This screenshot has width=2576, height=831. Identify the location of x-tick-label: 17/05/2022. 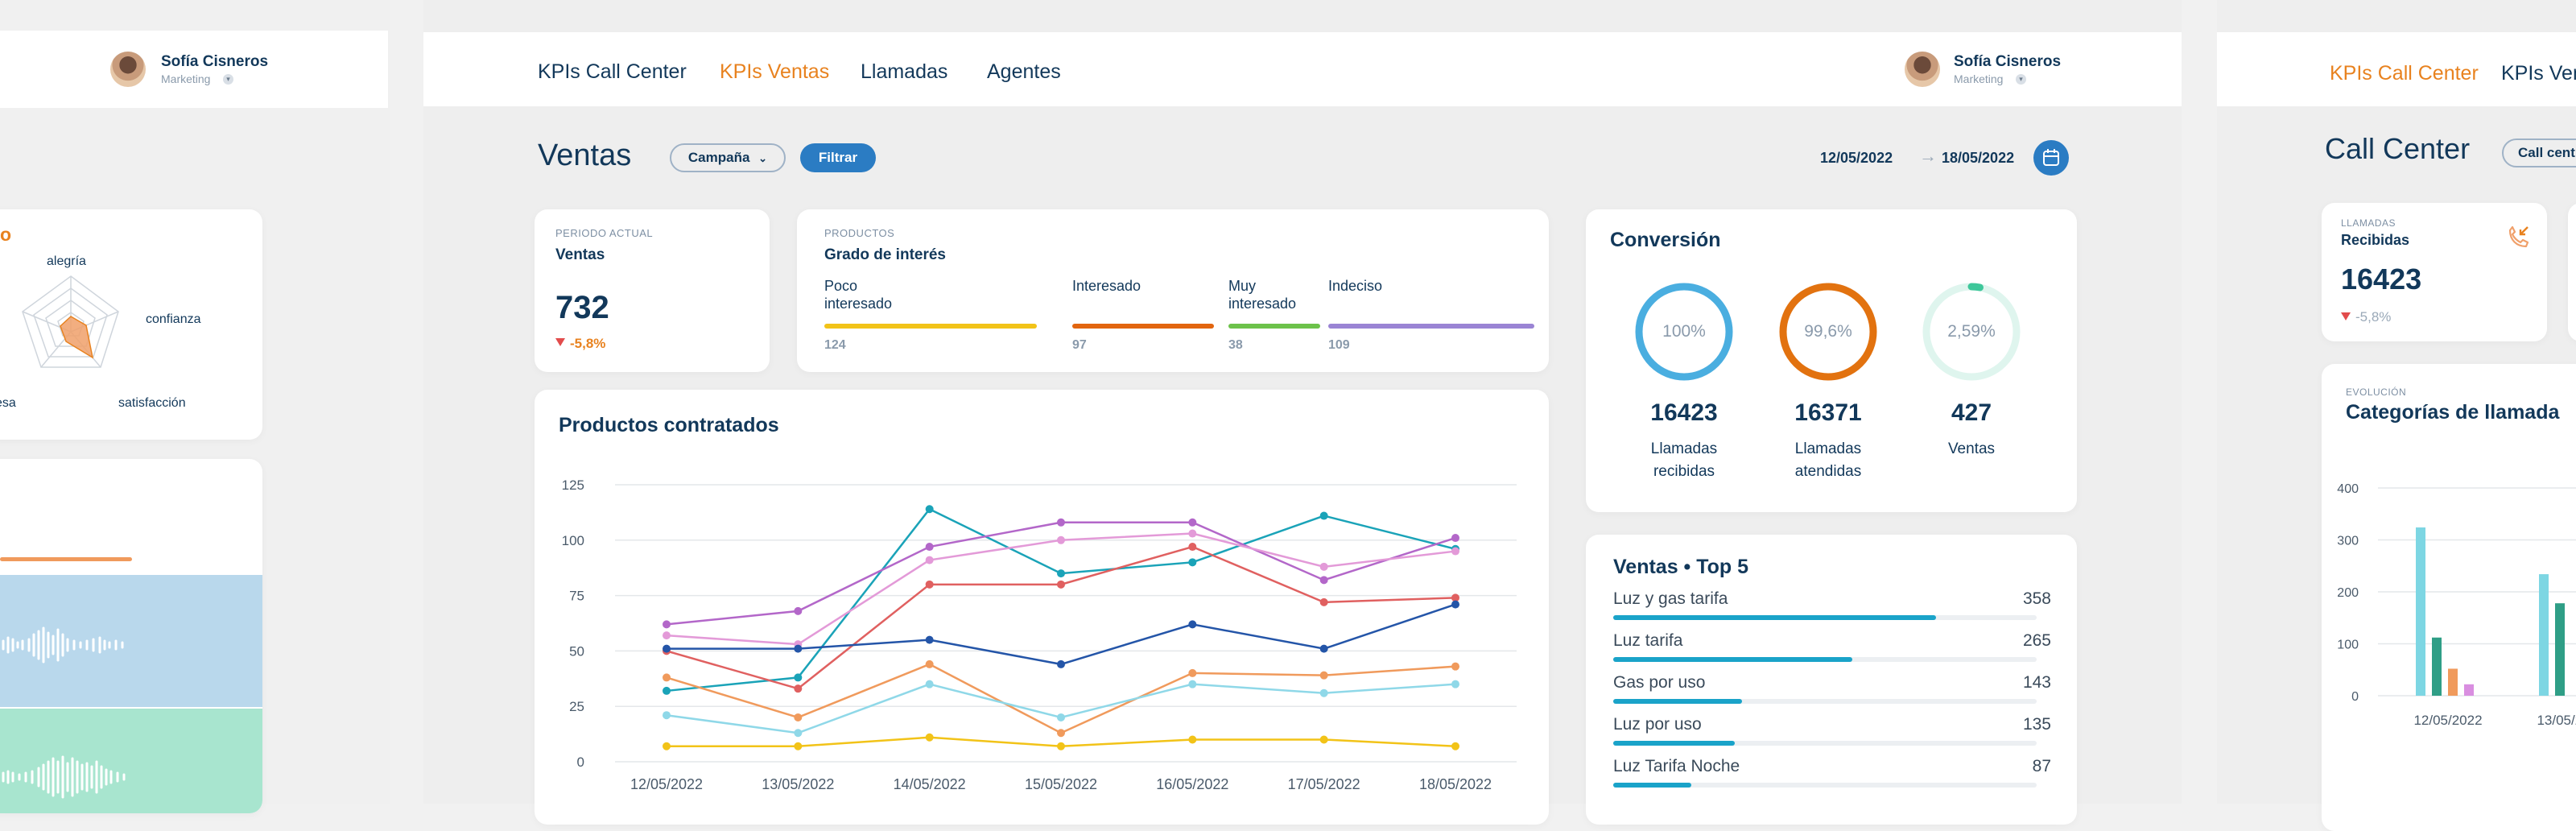
(1324, 784).